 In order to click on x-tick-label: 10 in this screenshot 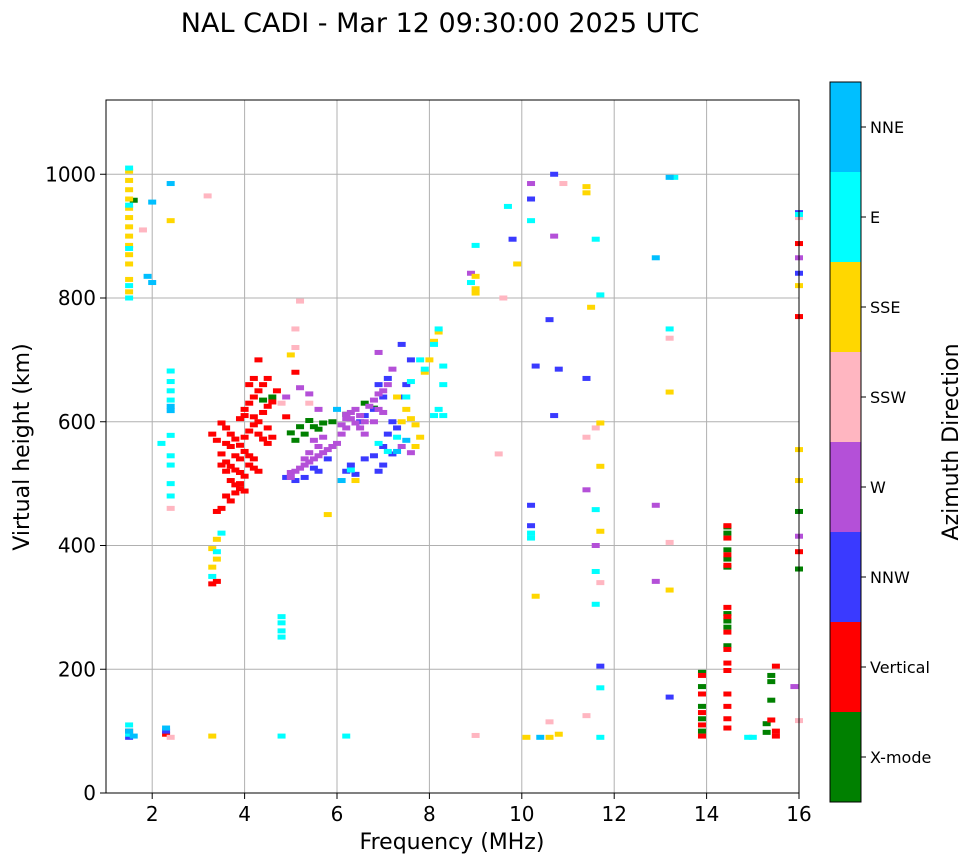, I will do `click(521, 814)`.